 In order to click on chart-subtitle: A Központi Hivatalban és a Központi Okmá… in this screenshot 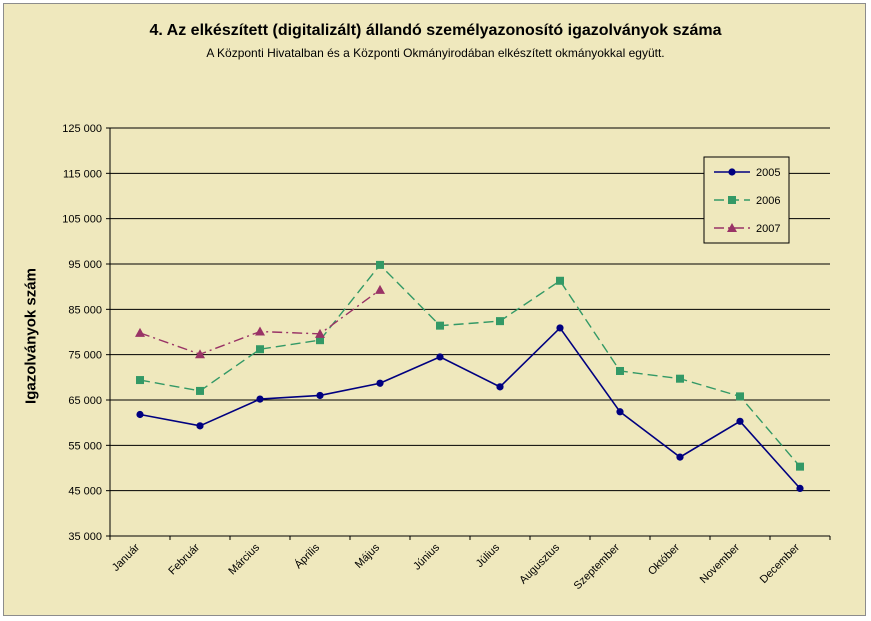, I will do `click(435, 53)`.